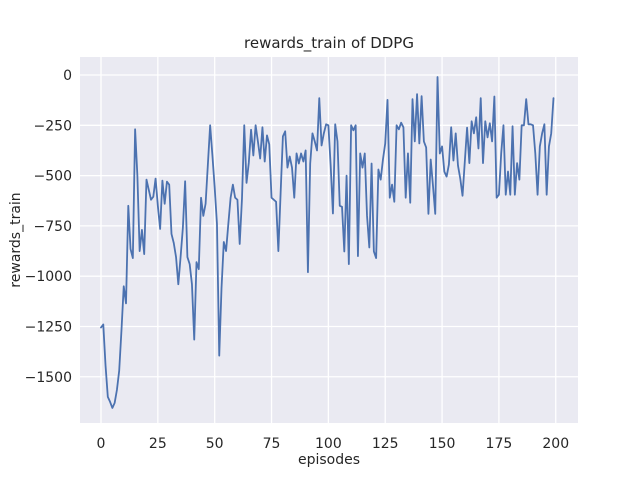 This screenshot has height=480, width=640. Describe the element at coordinates (53, 177) in the screenshot. I see `y-tick-label: −500` at that location.